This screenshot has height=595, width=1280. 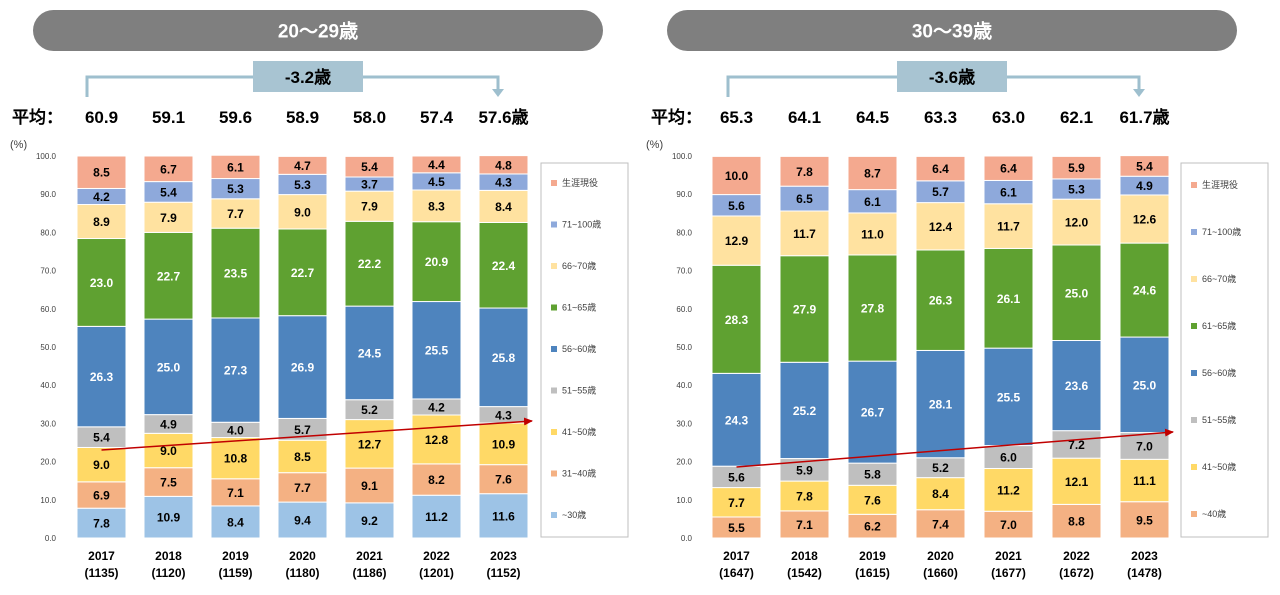 What do you see at coordinates (236, 459) in the screenshot?
I see `panel1-data-label: 10.8` at bounding box center [236, 459].